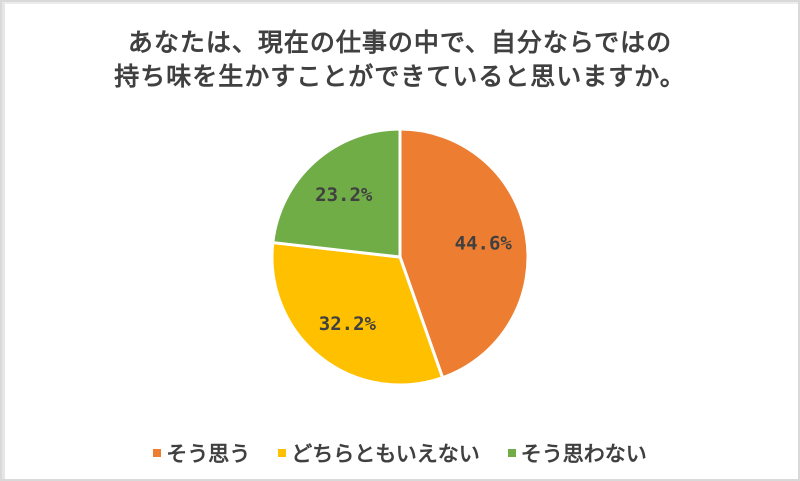 The width and height of the screenshot is (800, 481). What do you see at coordinates (208, 454) in the screenshot?
I see `legend-label: そう思う` at bounding box center [208, 454].